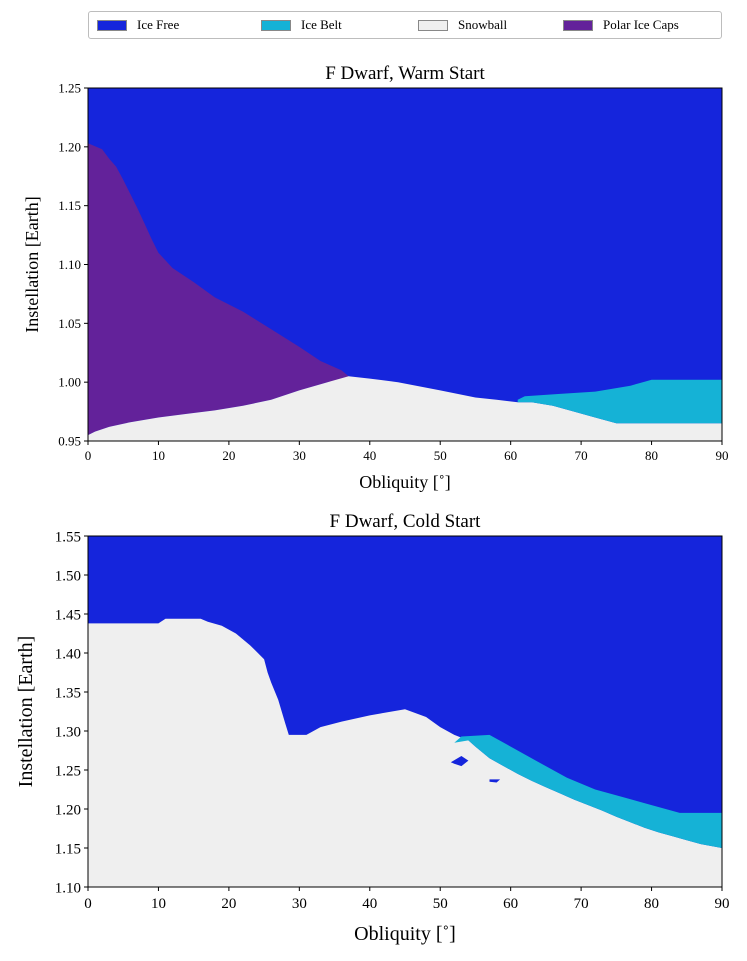 The height and width of the screenshot is (961, 747). What do you see at coordinates (68, 615) in the screenshot?
I see `y-tick-label: 1.45` at bounding box center [68, 615].